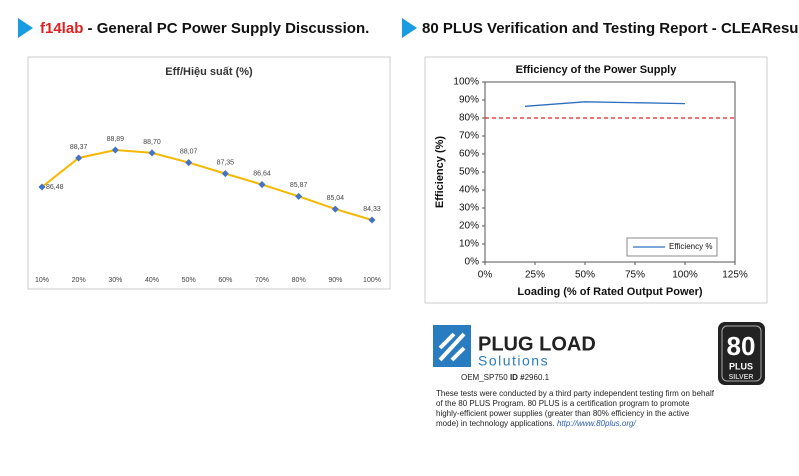  What do you see at coordinates (225, 280) in the screenshot?
I see `x-tick-label: 60%` at bounding box center [225, 280].